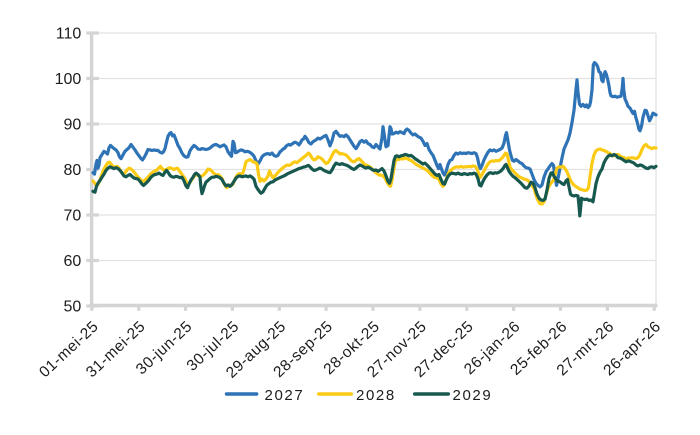 The height and width of the screenshot is (435, 700). What do you see at coordinates (73, 170) in the screenshot?
I see `svg-text: 80` at bounding box center [73, 170].